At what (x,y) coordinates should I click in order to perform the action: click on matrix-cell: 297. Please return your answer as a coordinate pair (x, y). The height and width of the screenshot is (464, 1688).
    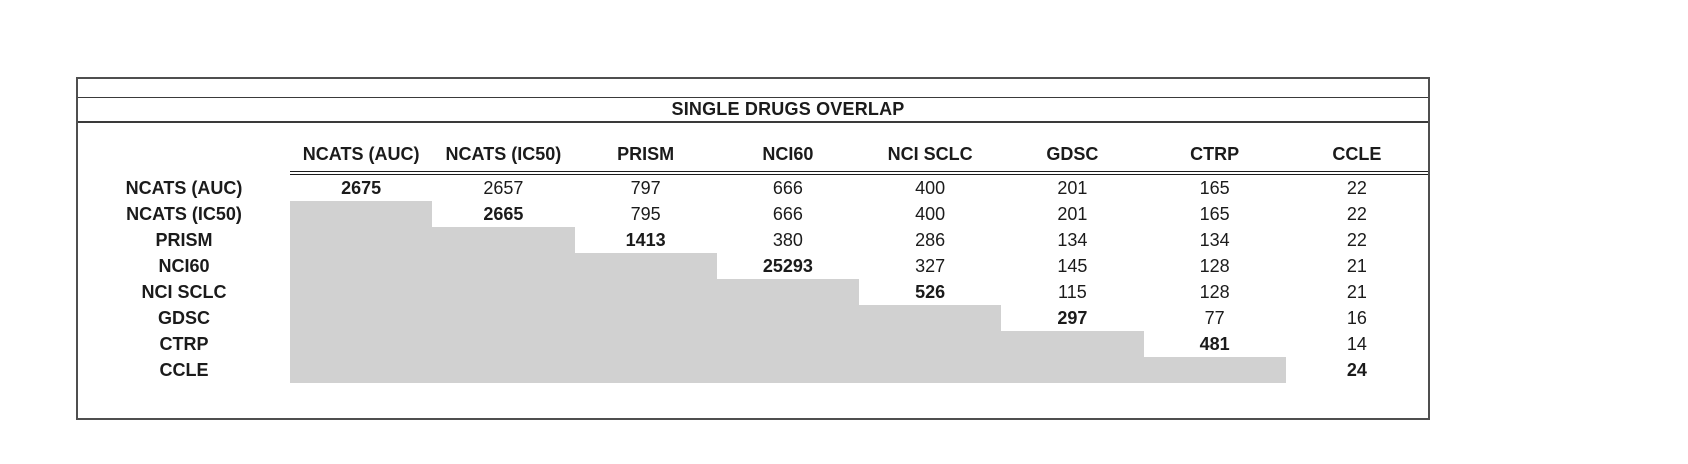
    Looking at the image, I should click on (1072, 317).